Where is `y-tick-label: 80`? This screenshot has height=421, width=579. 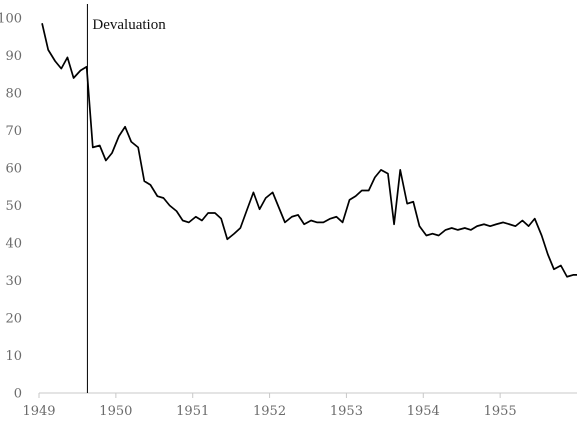 y-tick-label: 80 is located at coordinates (13, 94).